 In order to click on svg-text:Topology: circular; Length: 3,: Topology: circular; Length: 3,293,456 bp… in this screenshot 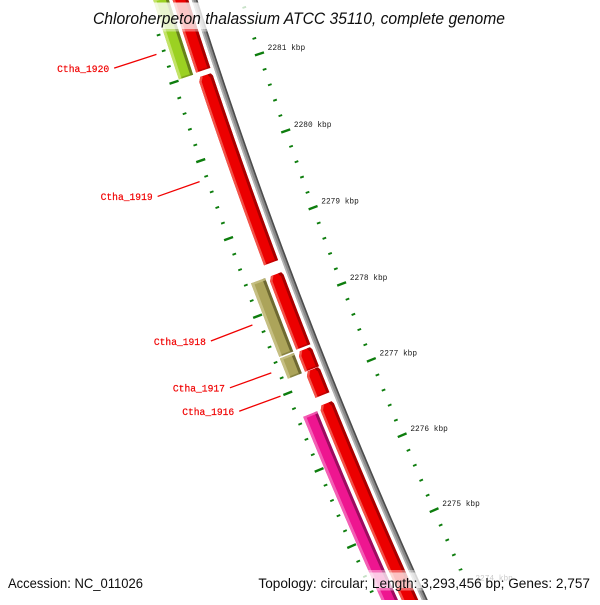, I will do `click(424, 583)`.